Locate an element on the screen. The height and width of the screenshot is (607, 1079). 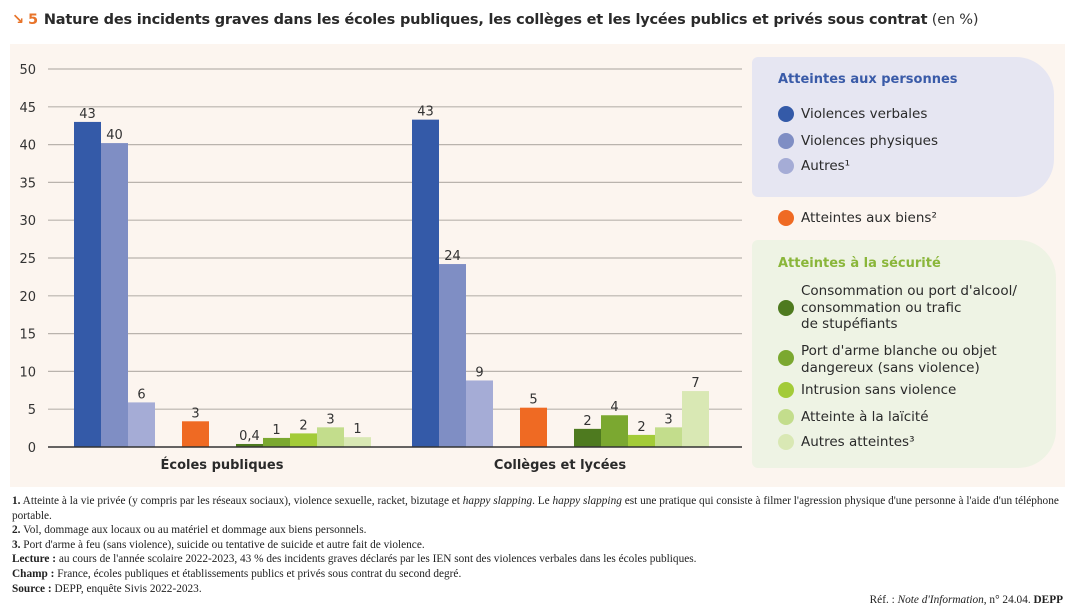
data-label: 7 is located at coordinates (695, 383).